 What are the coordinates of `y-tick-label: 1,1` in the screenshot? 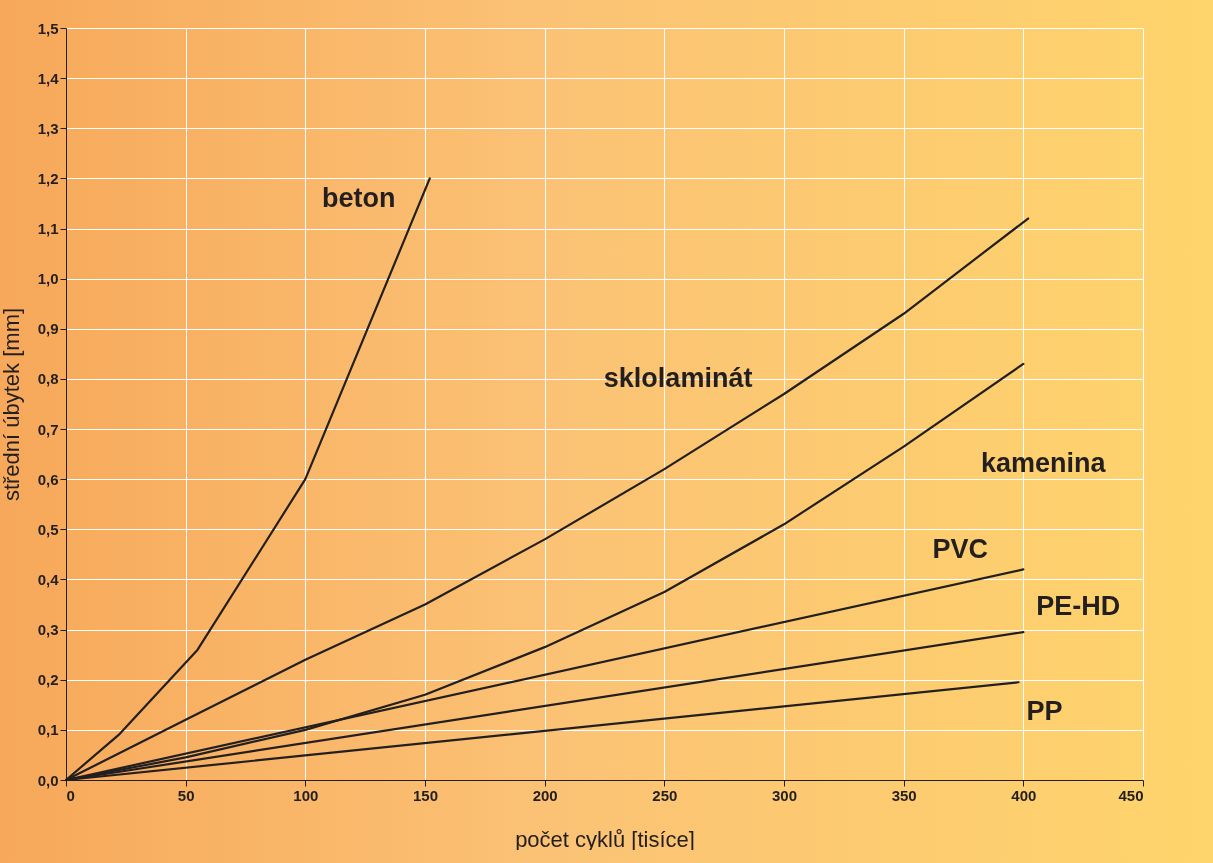 It's located at (48, 229).